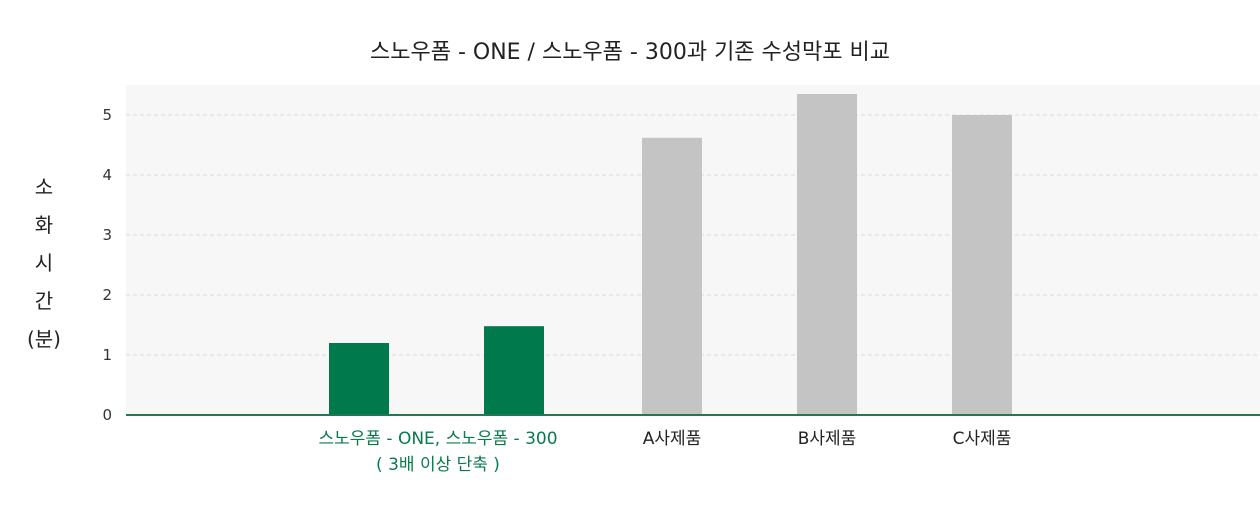 This screenshot has height=510, width=1260. Describe the element at coordinates (107, 355) in the screenshot. I see `y-tick-label: 1` at that location.